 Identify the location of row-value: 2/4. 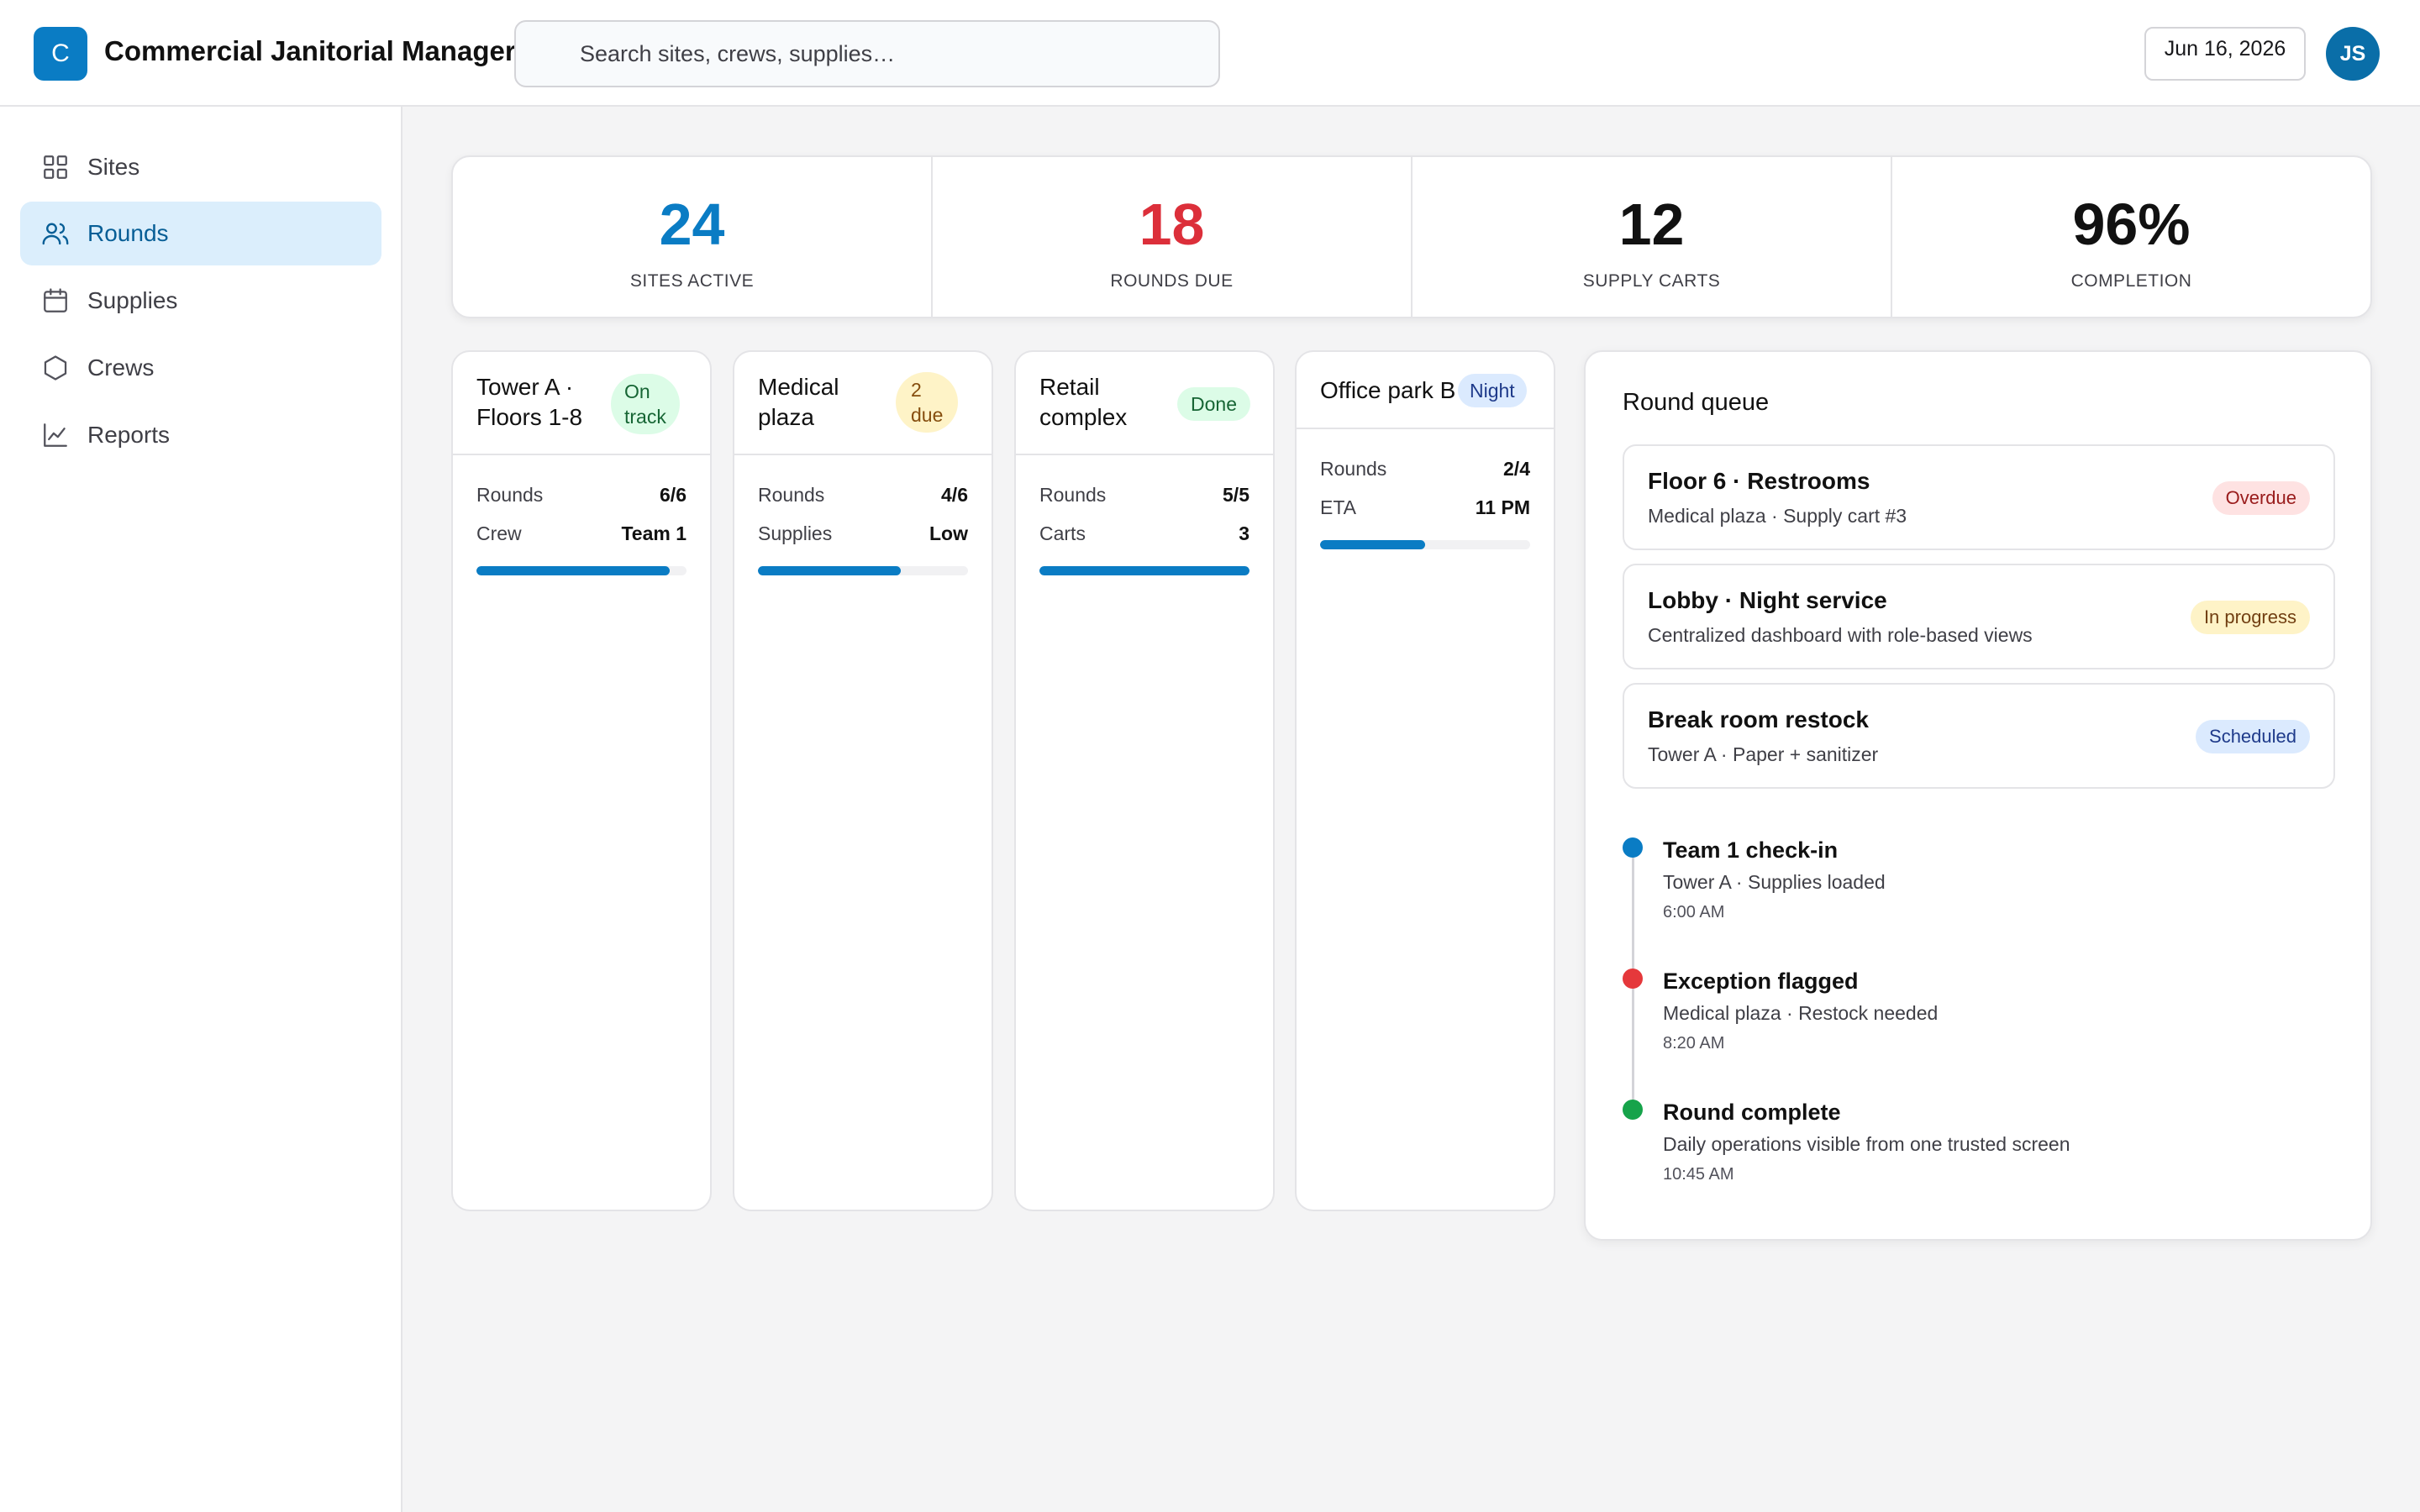
(1516, 469).